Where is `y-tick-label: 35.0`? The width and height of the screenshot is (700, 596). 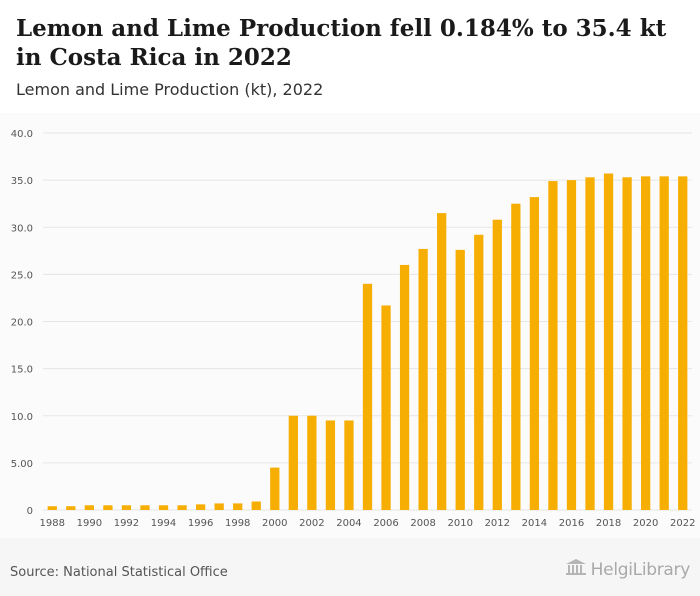 y-tick-label: 35.0 is located at coordinates (22, 181).